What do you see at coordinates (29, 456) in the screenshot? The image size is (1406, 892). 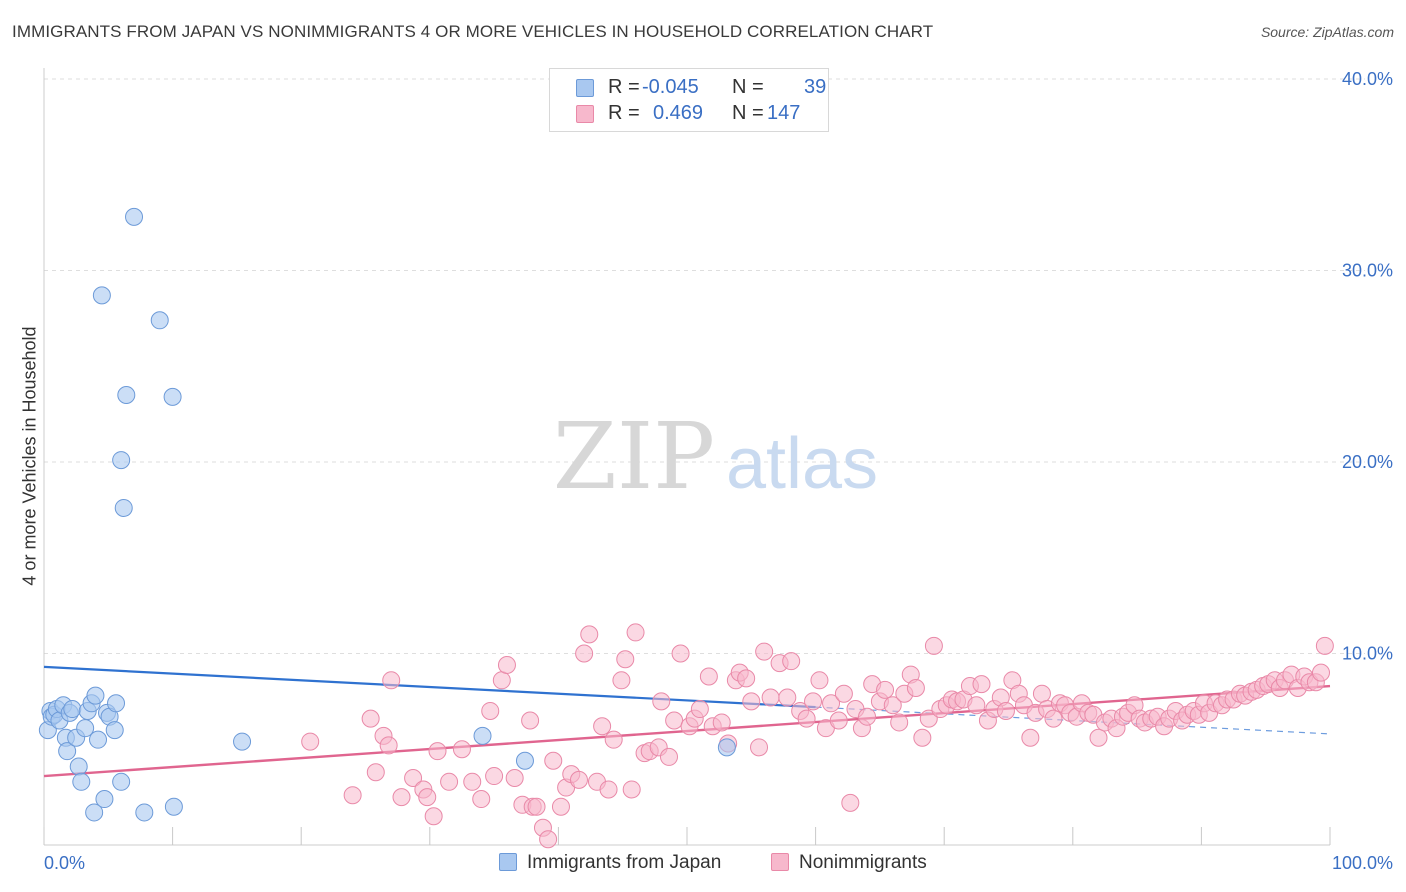 I see `y-axis-label: 4 or more Vehicles in Household` at bounding box center [29, 456].